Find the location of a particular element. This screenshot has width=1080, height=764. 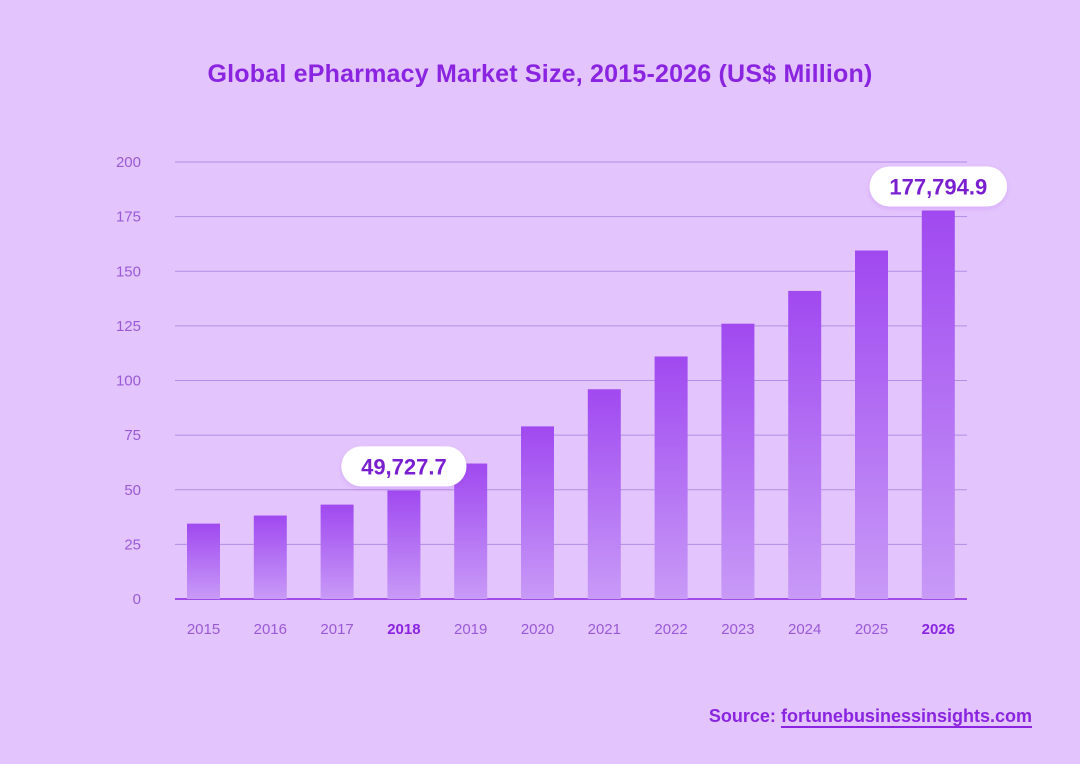

callout-value: 177,794.9 is located at coordinates (938, 187).